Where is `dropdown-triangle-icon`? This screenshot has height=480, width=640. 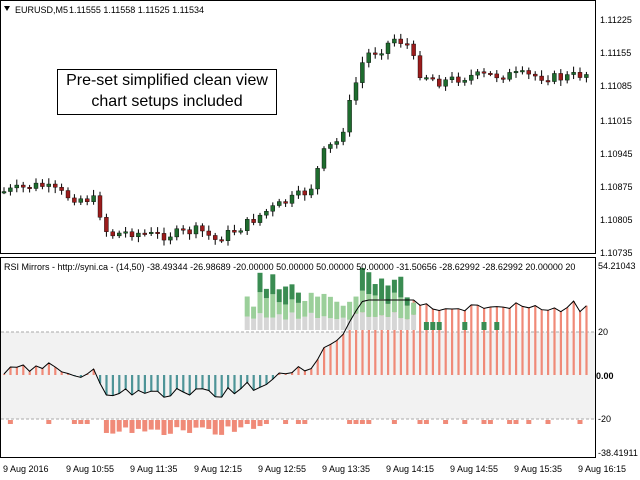 dropdown-triangle-icon is located at coordinates (7, 8).